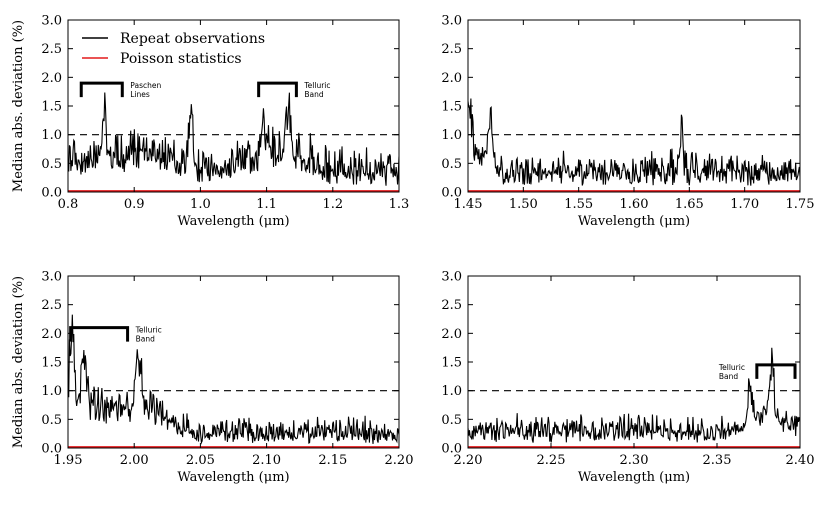  I want to click on x-tick-label: 1.95, so click(68, 460).